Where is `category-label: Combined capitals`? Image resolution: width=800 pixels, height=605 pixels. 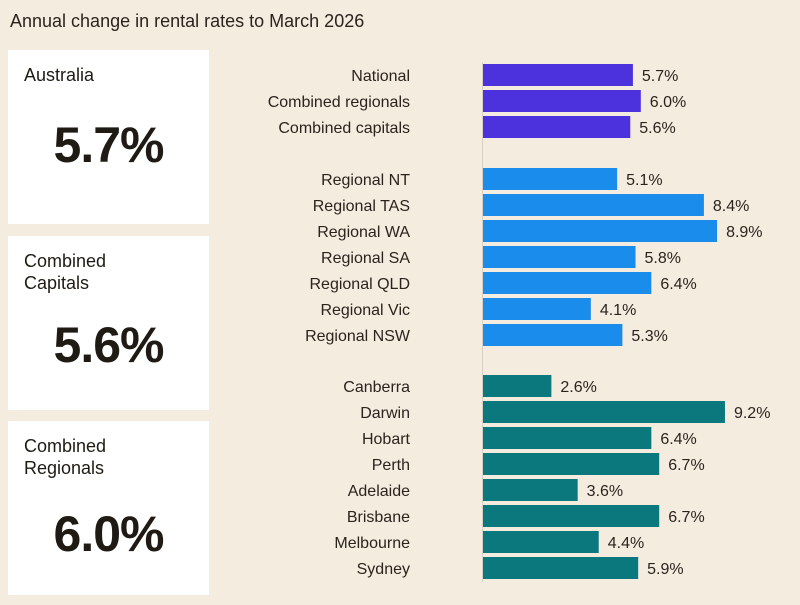
category-label: Combined capitals is located at coordinates (344, 128).